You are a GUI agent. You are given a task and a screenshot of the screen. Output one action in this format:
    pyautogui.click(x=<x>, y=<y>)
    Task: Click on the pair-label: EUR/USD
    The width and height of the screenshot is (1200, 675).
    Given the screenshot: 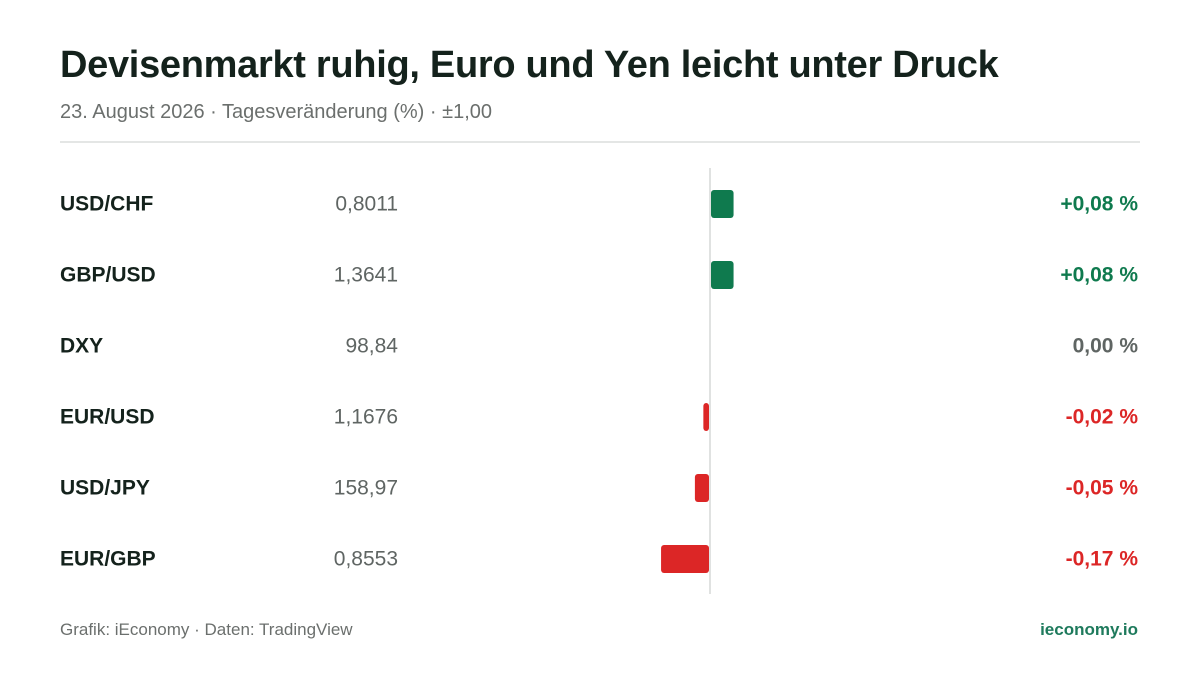 What is the action you would take?
    pyautogui.click(x=107, y=417)
    